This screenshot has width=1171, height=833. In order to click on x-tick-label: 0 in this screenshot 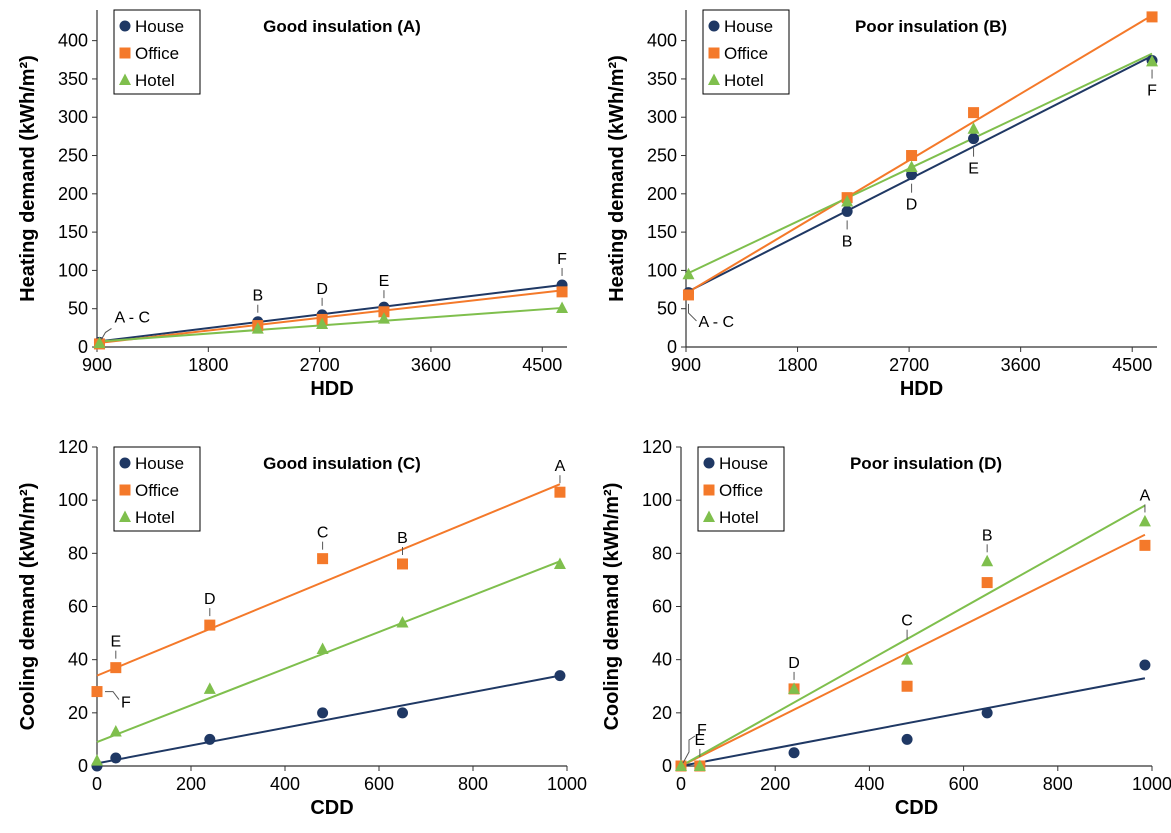, I will do `click(681, 784)`.